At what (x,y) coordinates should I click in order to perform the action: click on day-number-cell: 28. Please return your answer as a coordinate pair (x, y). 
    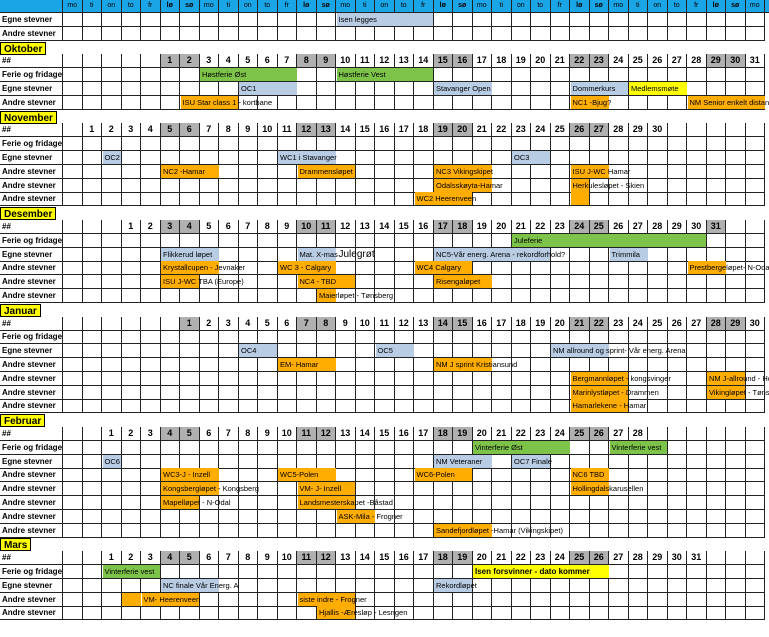
    Looking at the image, I should click on (619, 130).